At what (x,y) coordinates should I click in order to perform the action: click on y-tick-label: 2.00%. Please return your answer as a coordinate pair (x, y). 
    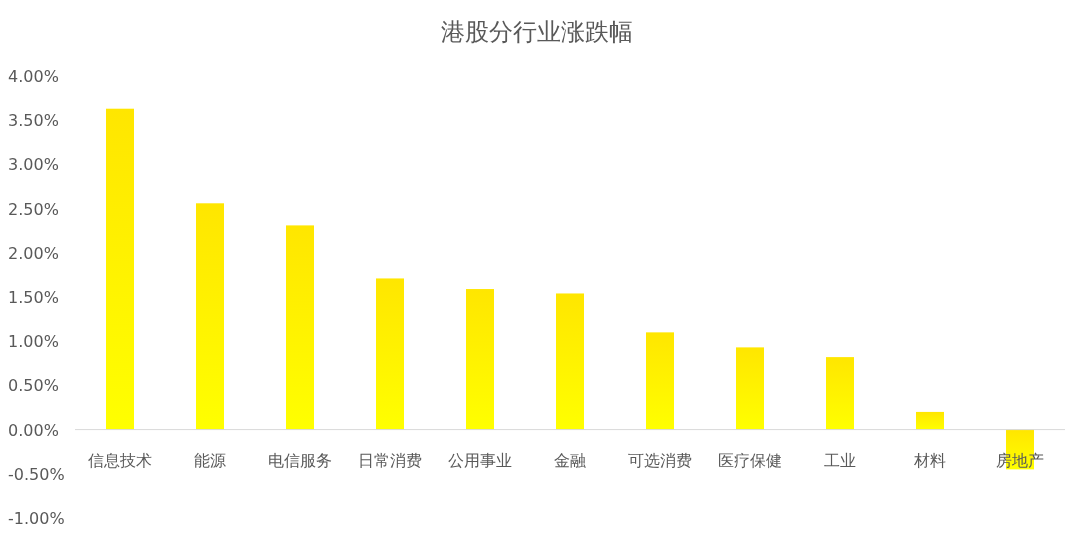
    Looking at the image, I should click on (33, 253).